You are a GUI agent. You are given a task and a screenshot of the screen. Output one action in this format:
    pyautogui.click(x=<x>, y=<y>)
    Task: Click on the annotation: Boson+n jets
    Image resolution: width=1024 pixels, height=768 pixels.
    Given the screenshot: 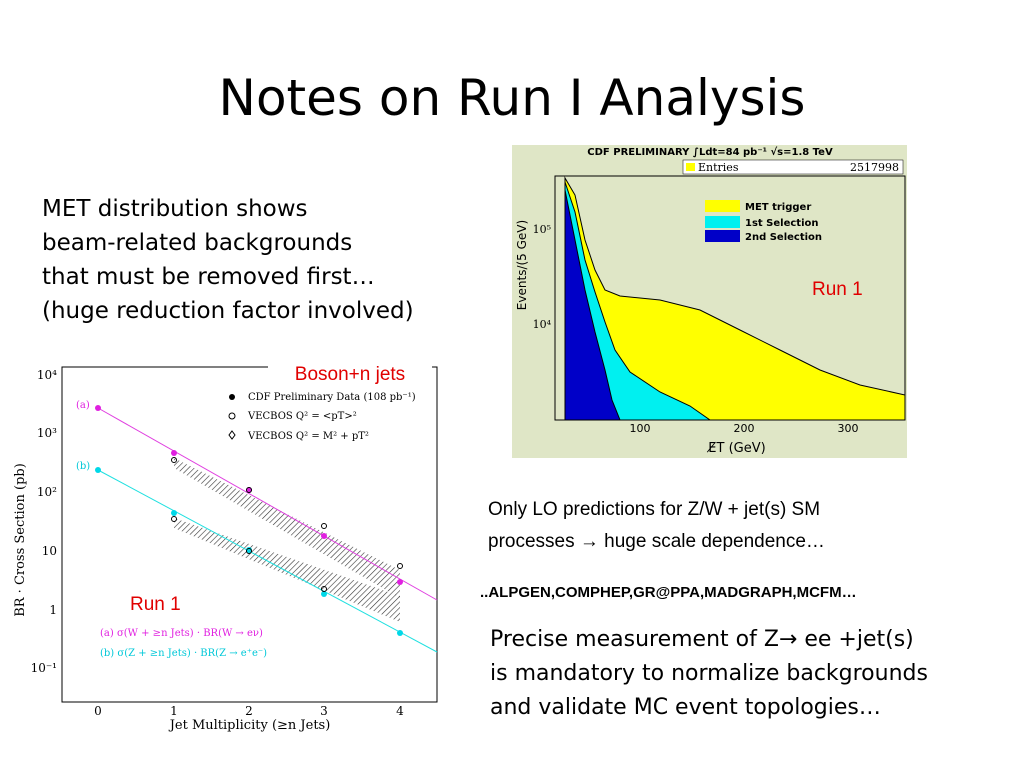 What is the action you would take?
    pyautogui.click(x=350, y=374)
    